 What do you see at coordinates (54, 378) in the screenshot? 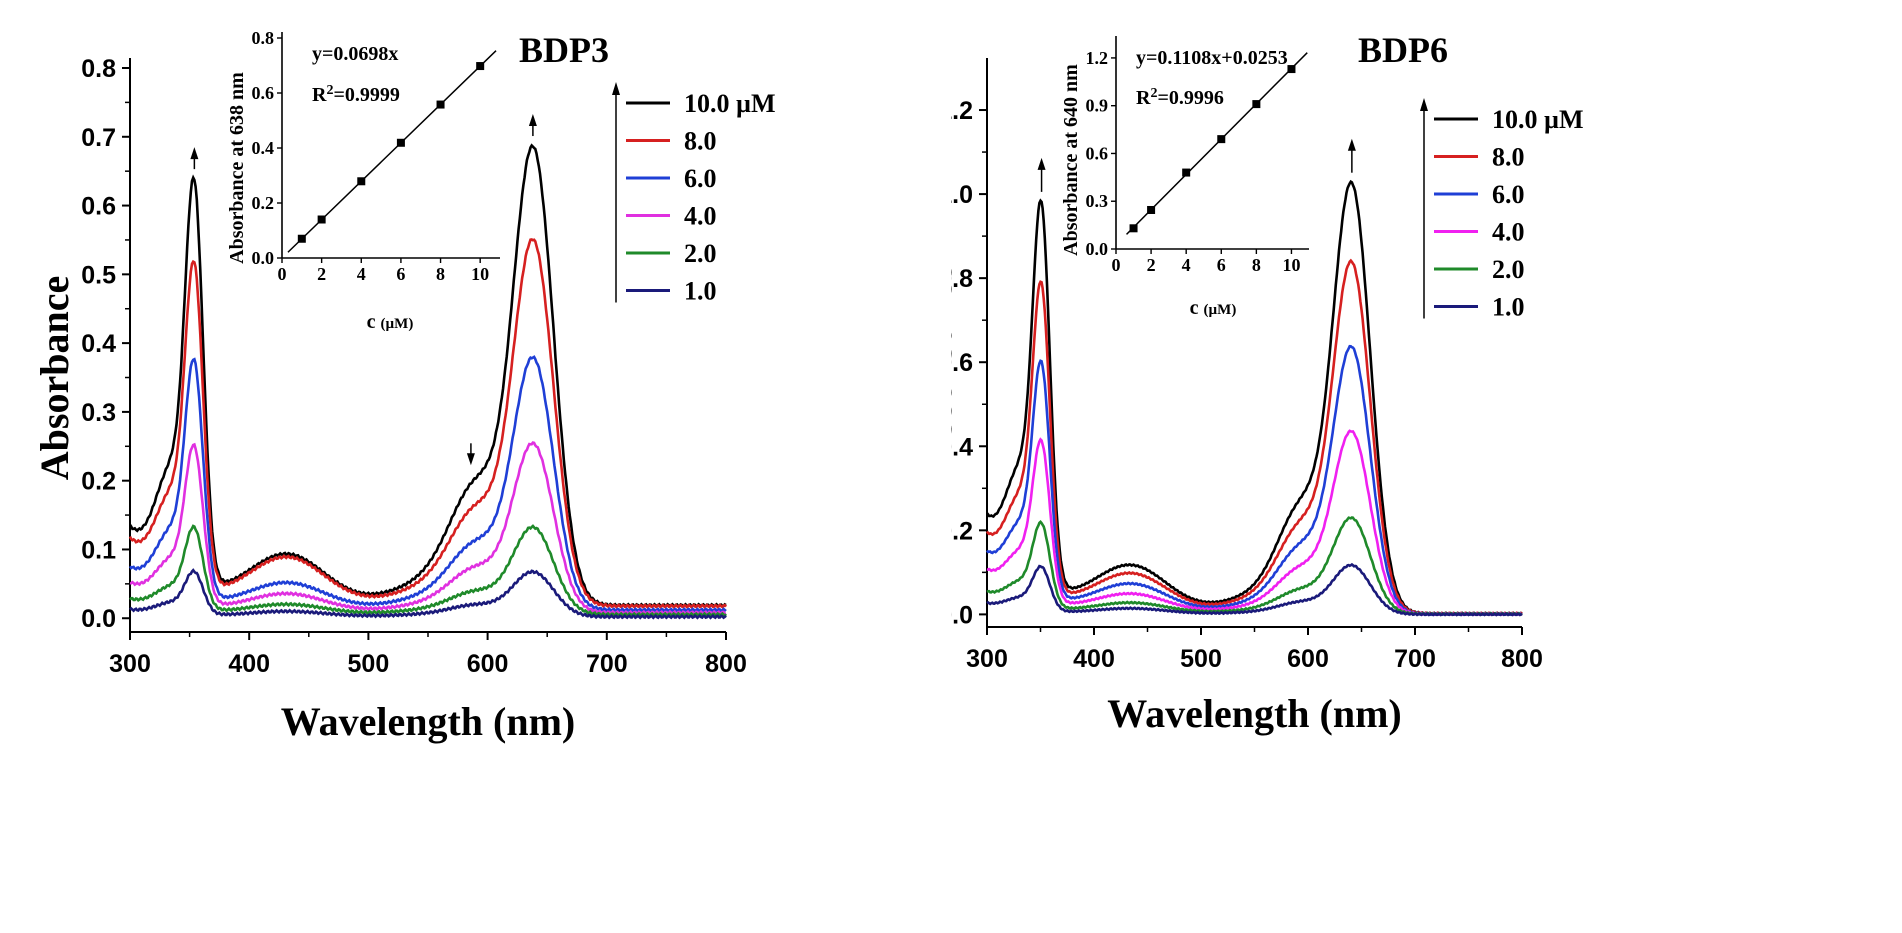
I see `bdp3-y-axis-title: Absorbance` at bounding box center [54, 378].